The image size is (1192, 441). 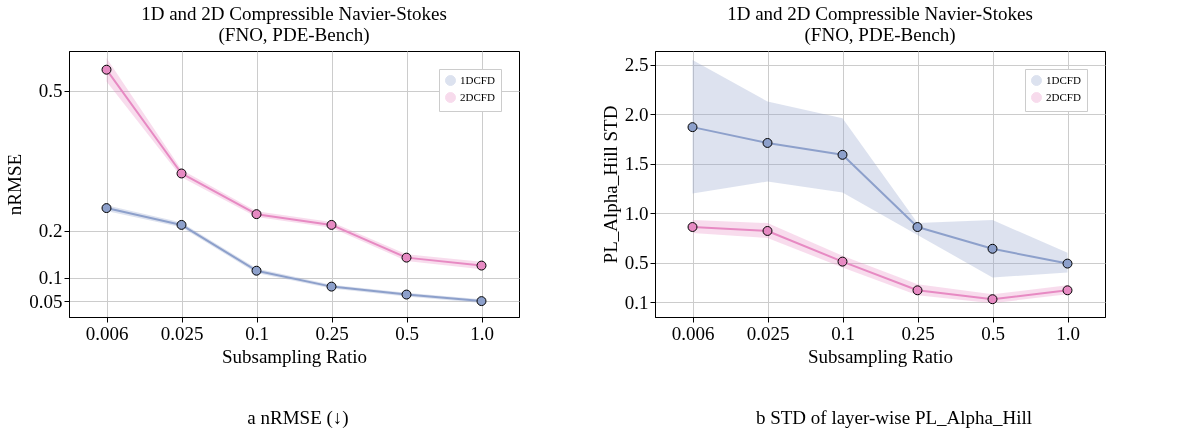 I want to click on y-axis-title: PL_Alpha_Hill STD, so click(x=610, y=184).